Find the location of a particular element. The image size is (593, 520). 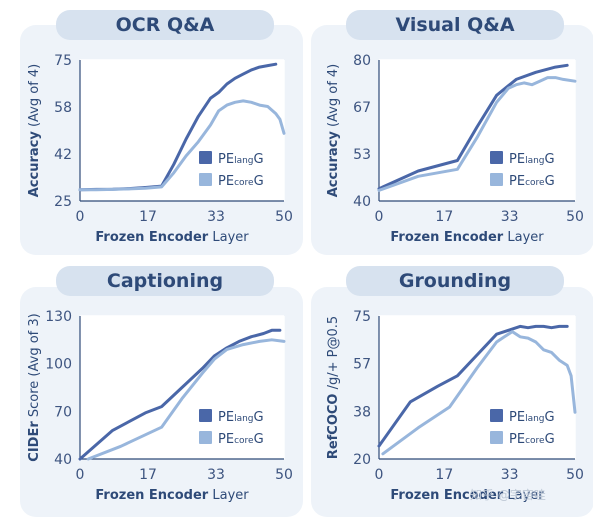

series-line-core-ocr-qa is located at coordinates (182, 145).